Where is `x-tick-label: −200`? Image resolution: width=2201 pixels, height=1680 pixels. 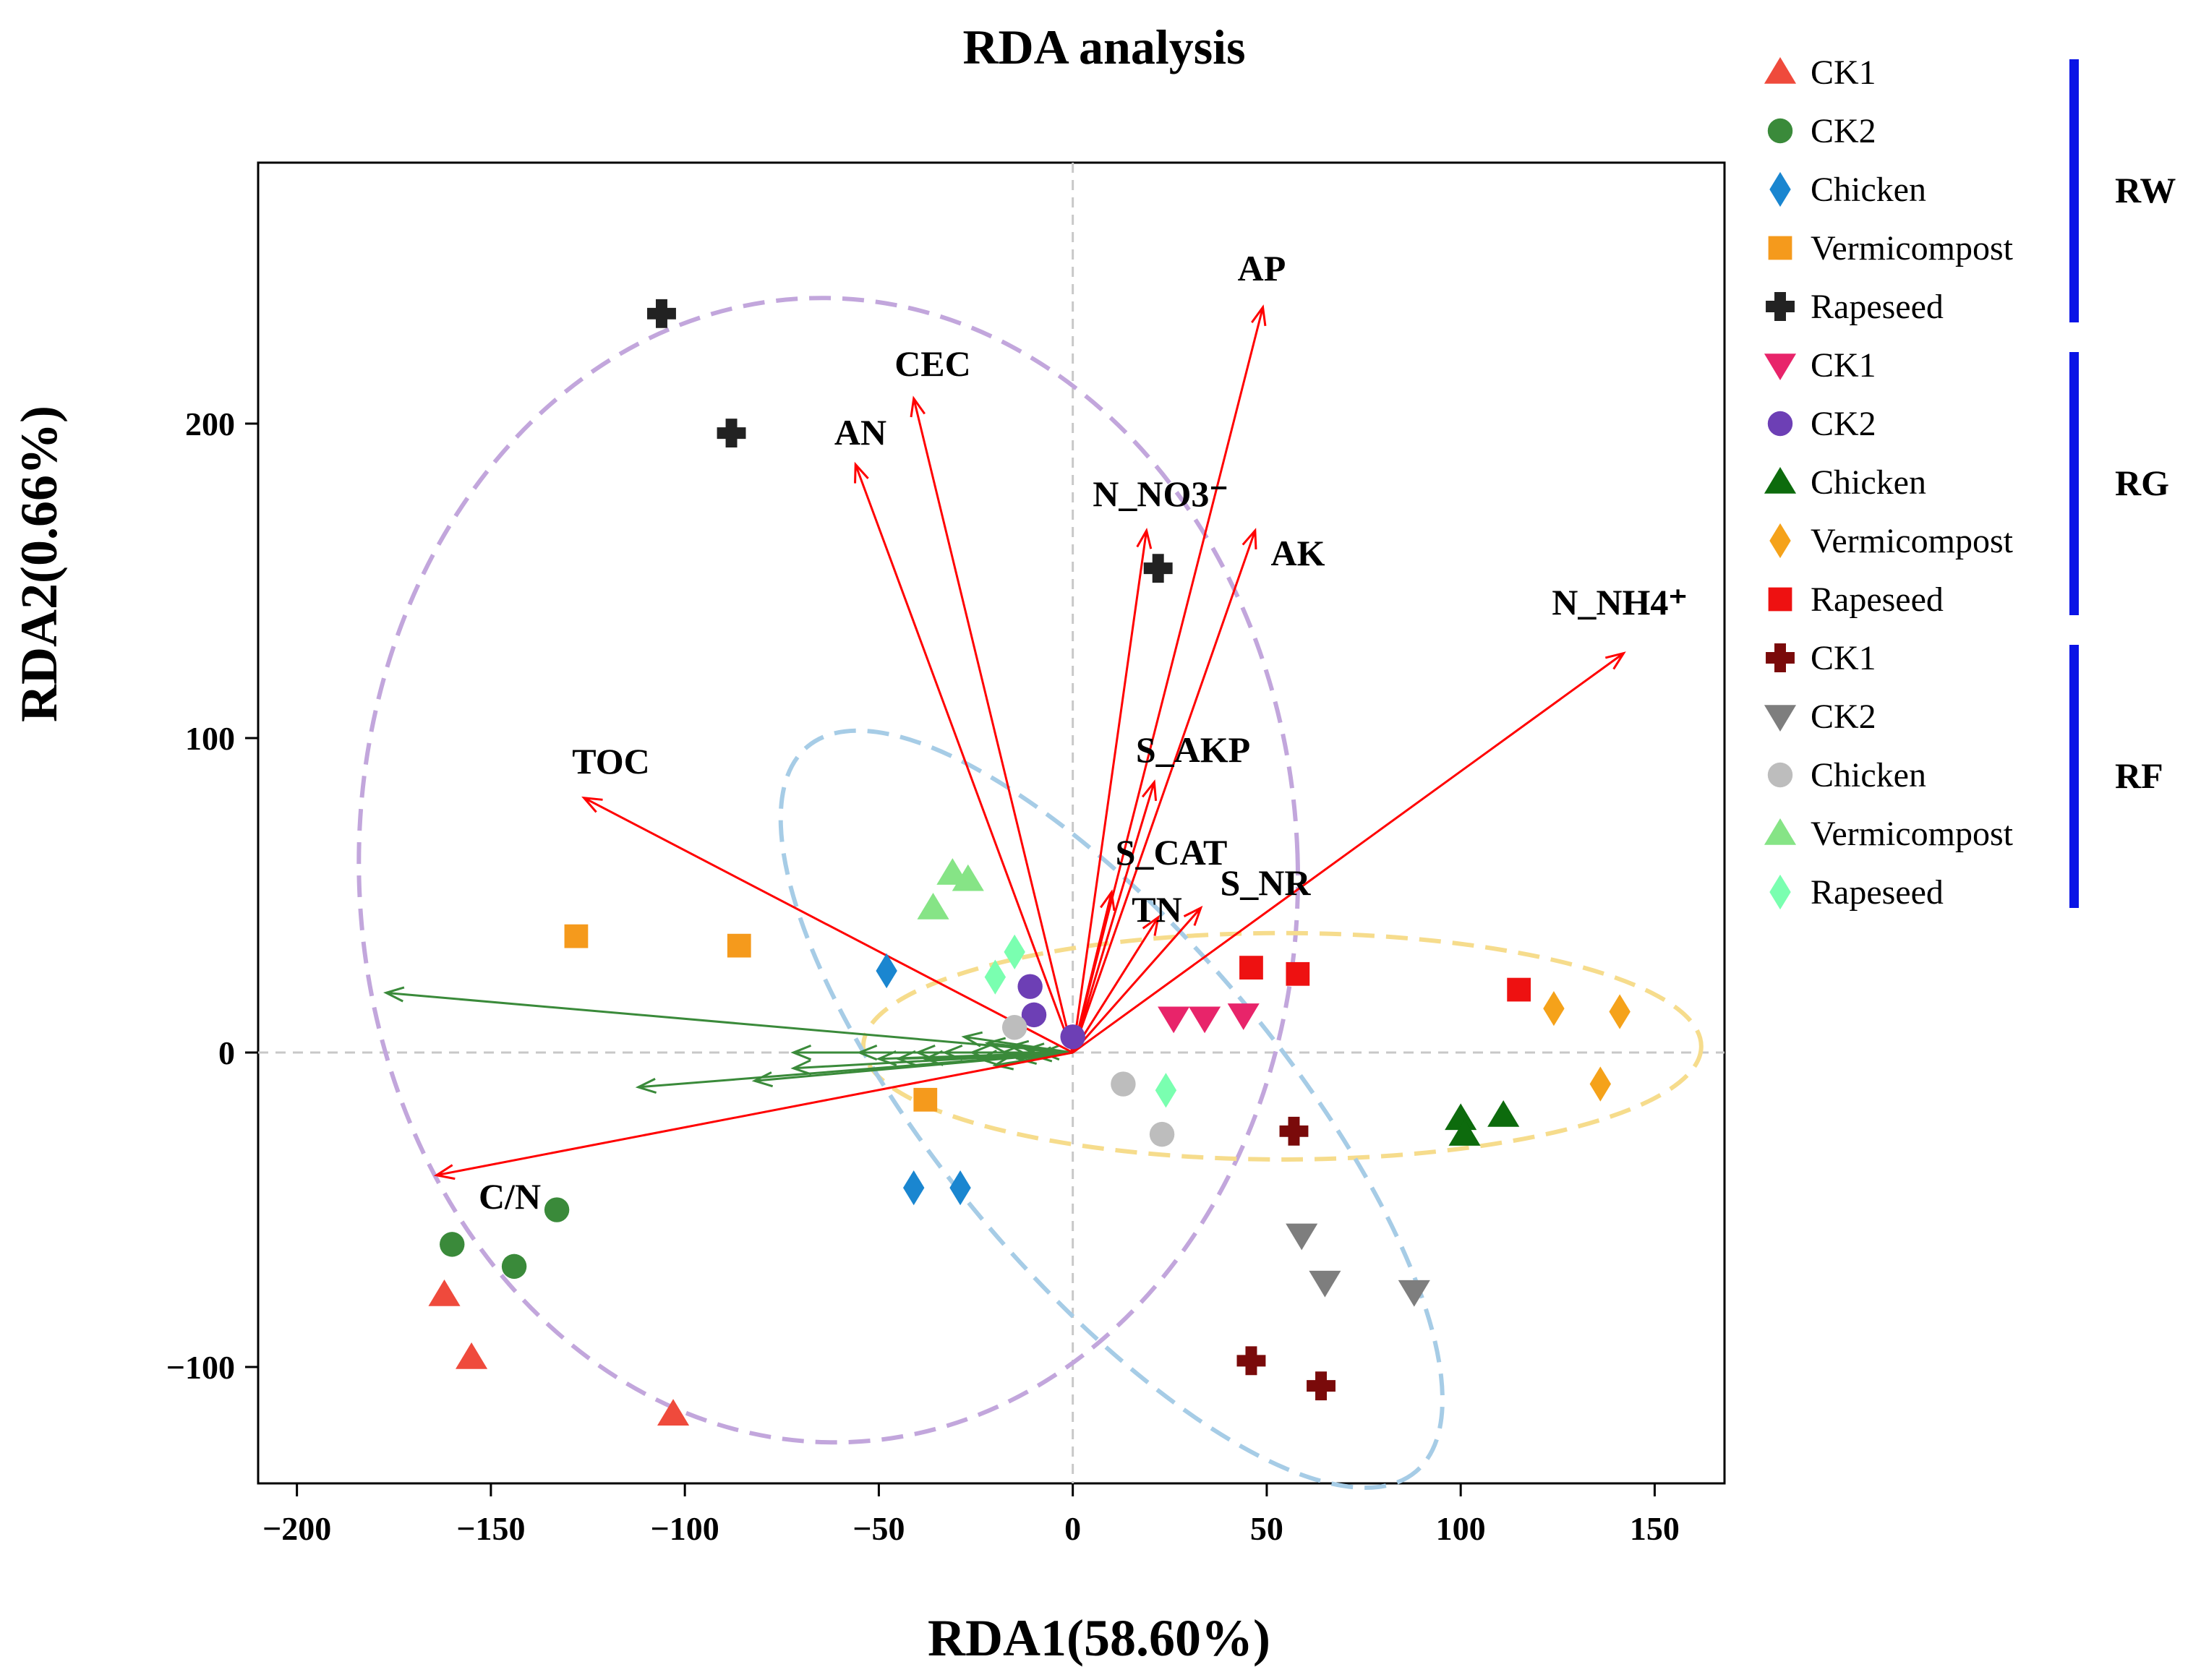
x-tick-label: −200 is located at coordinates (296, 1529).